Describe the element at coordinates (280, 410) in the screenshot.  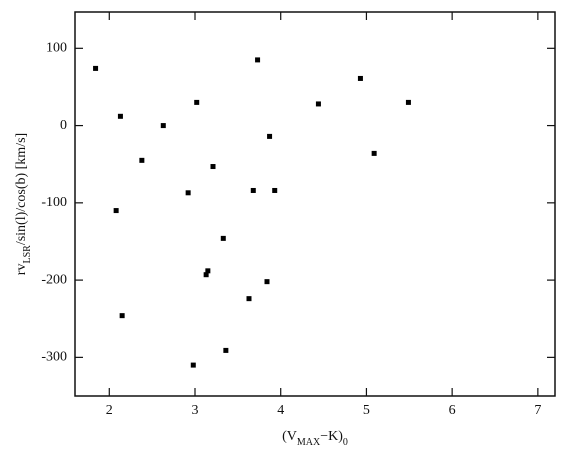
I see `x-tick-label: 4` at that location.